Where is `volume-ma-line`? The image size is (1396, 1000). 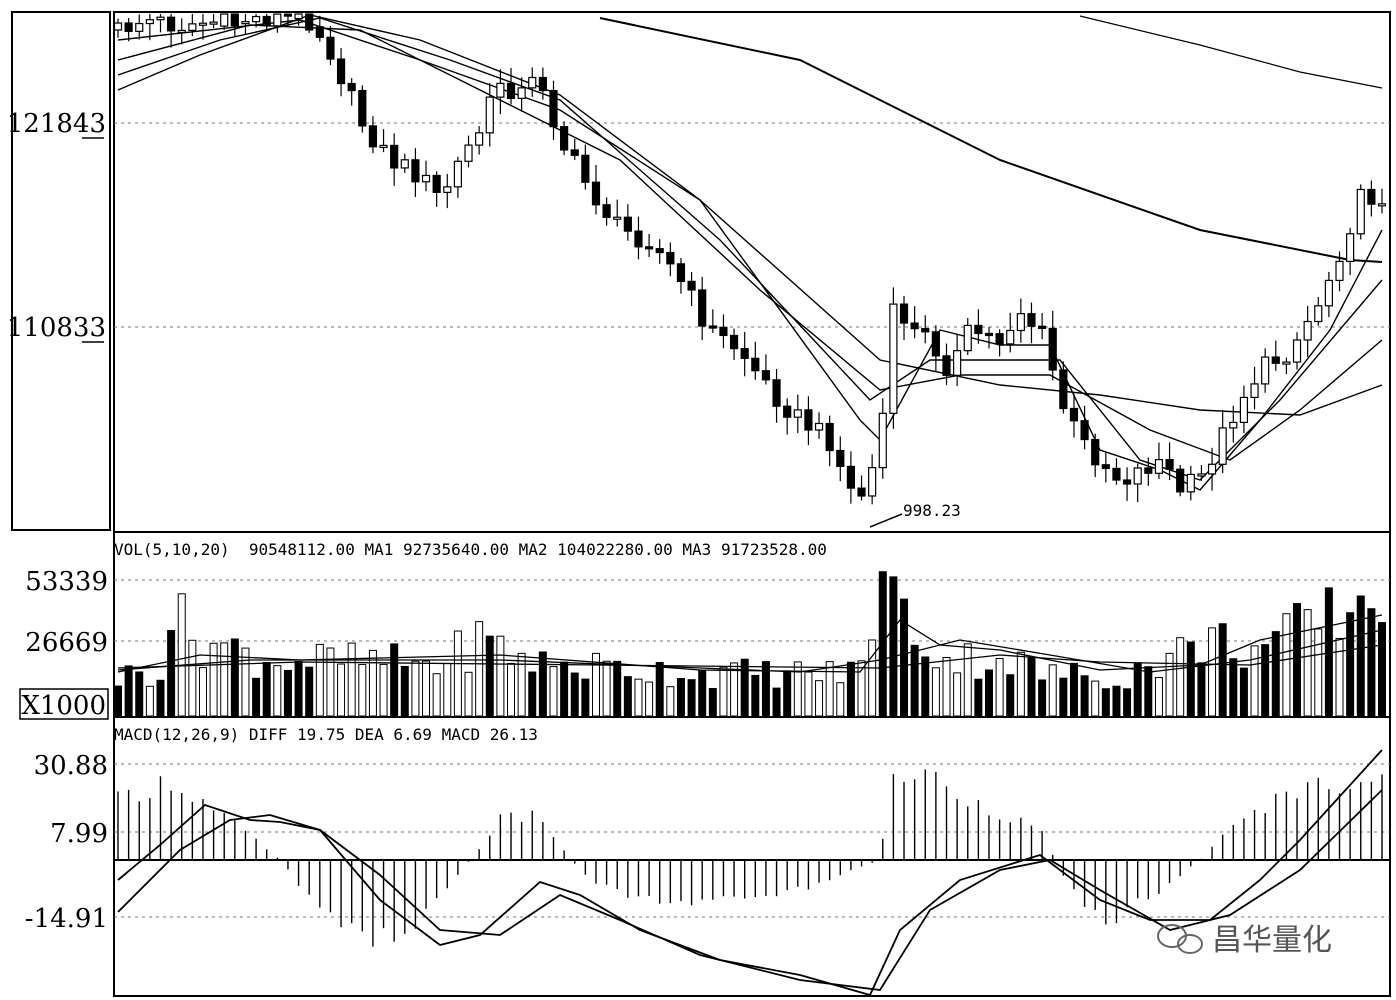 volume-ma-line is located at coordinates (750, 656).